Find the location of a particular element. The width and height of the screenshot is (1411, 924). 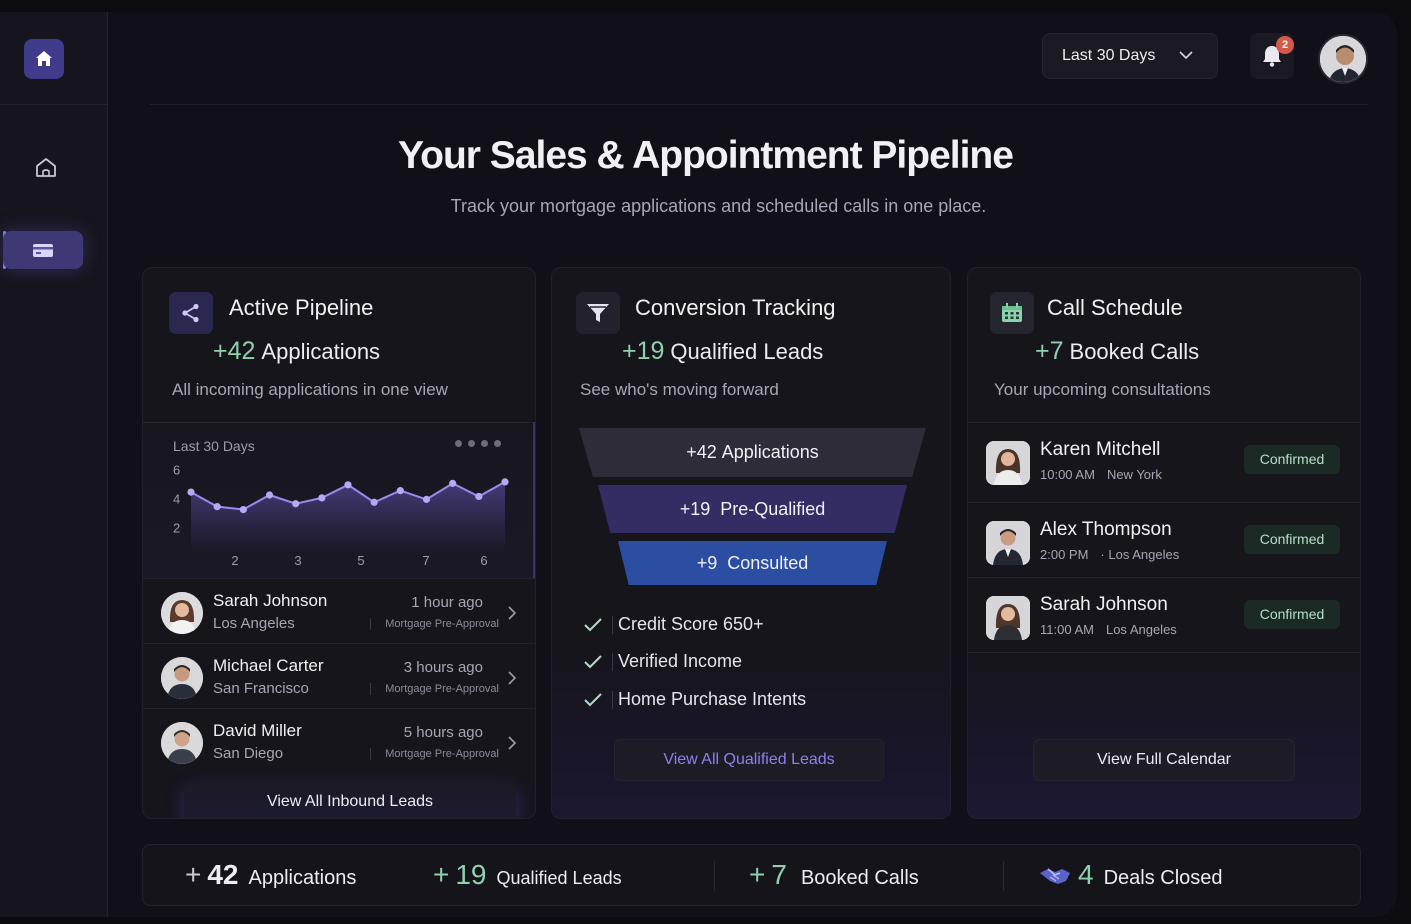

card-stat: +19 Qualified Leads is located at coordinates (722, 351).